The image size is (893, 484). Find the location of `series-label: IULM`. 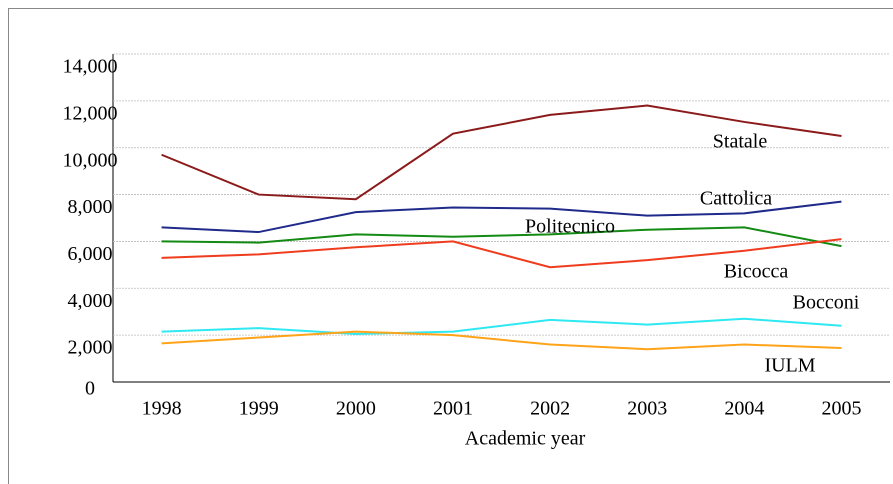

series-label: IULM is located at coordinates (789, 366).